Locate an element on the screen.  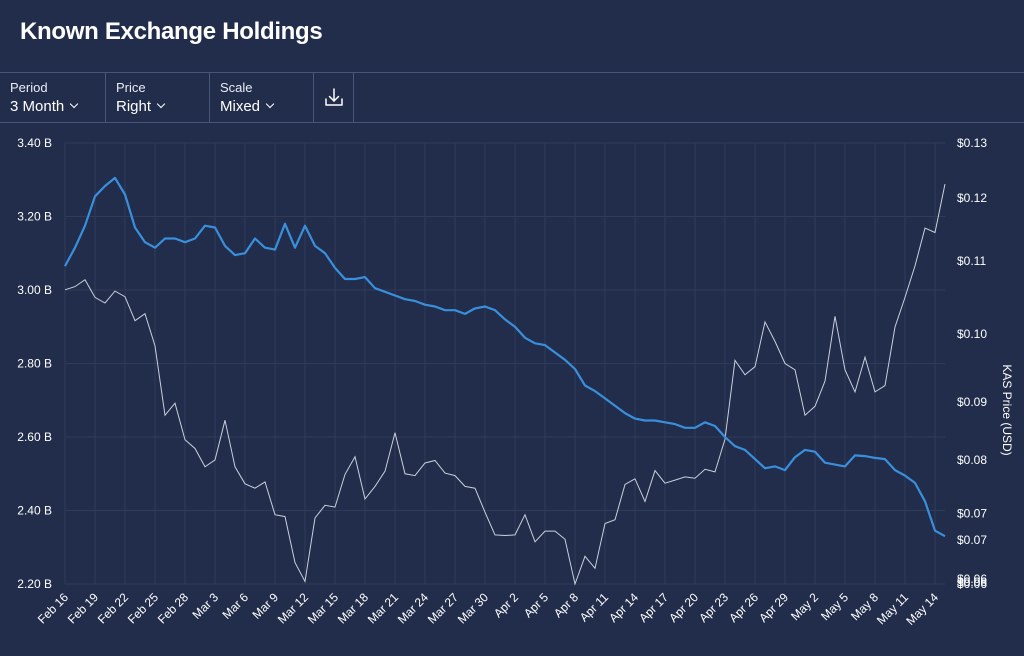
y-left-tick-label: 2.40 B is located at coordinates (34, 511).